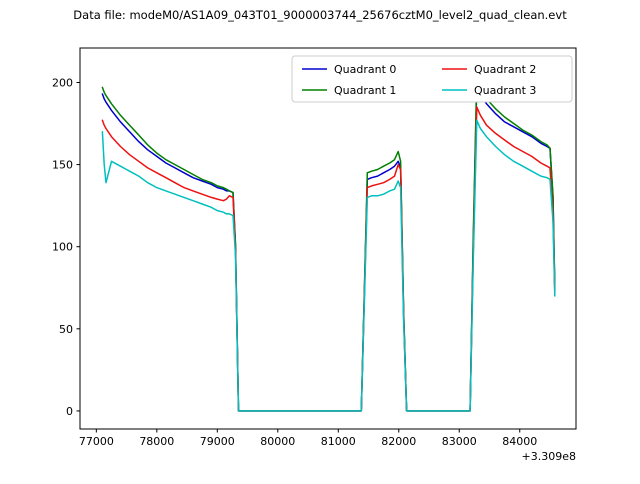  What do you see at coordinates (505, 90) in the screenshot?
I see `legend-label: Quadrant 3` at bounding box center [505, 90].